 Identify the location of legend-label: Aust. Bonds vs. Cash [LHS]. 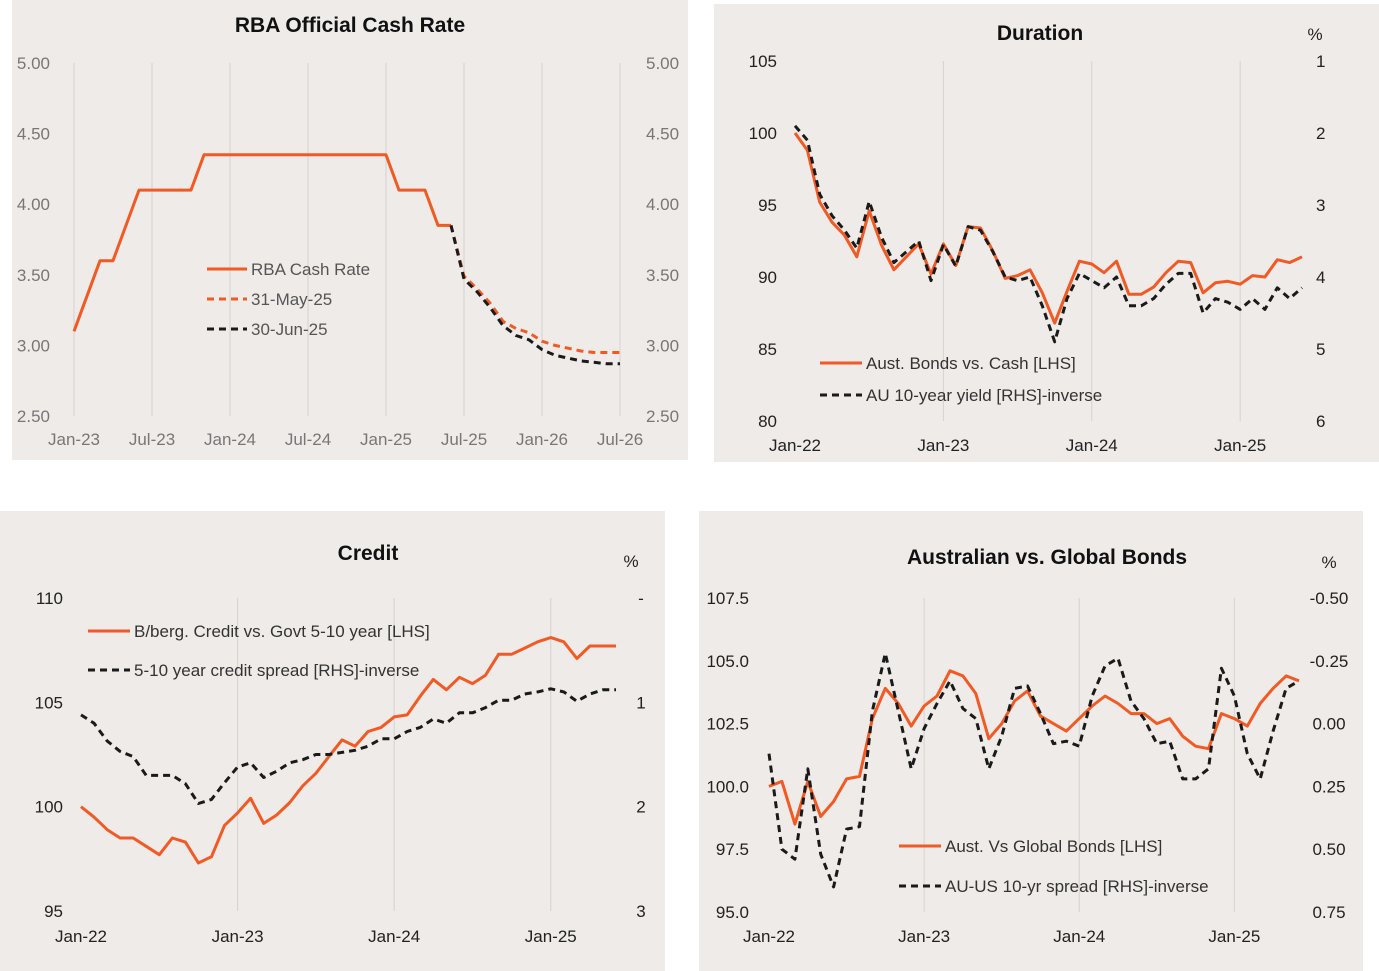
(971, 363).